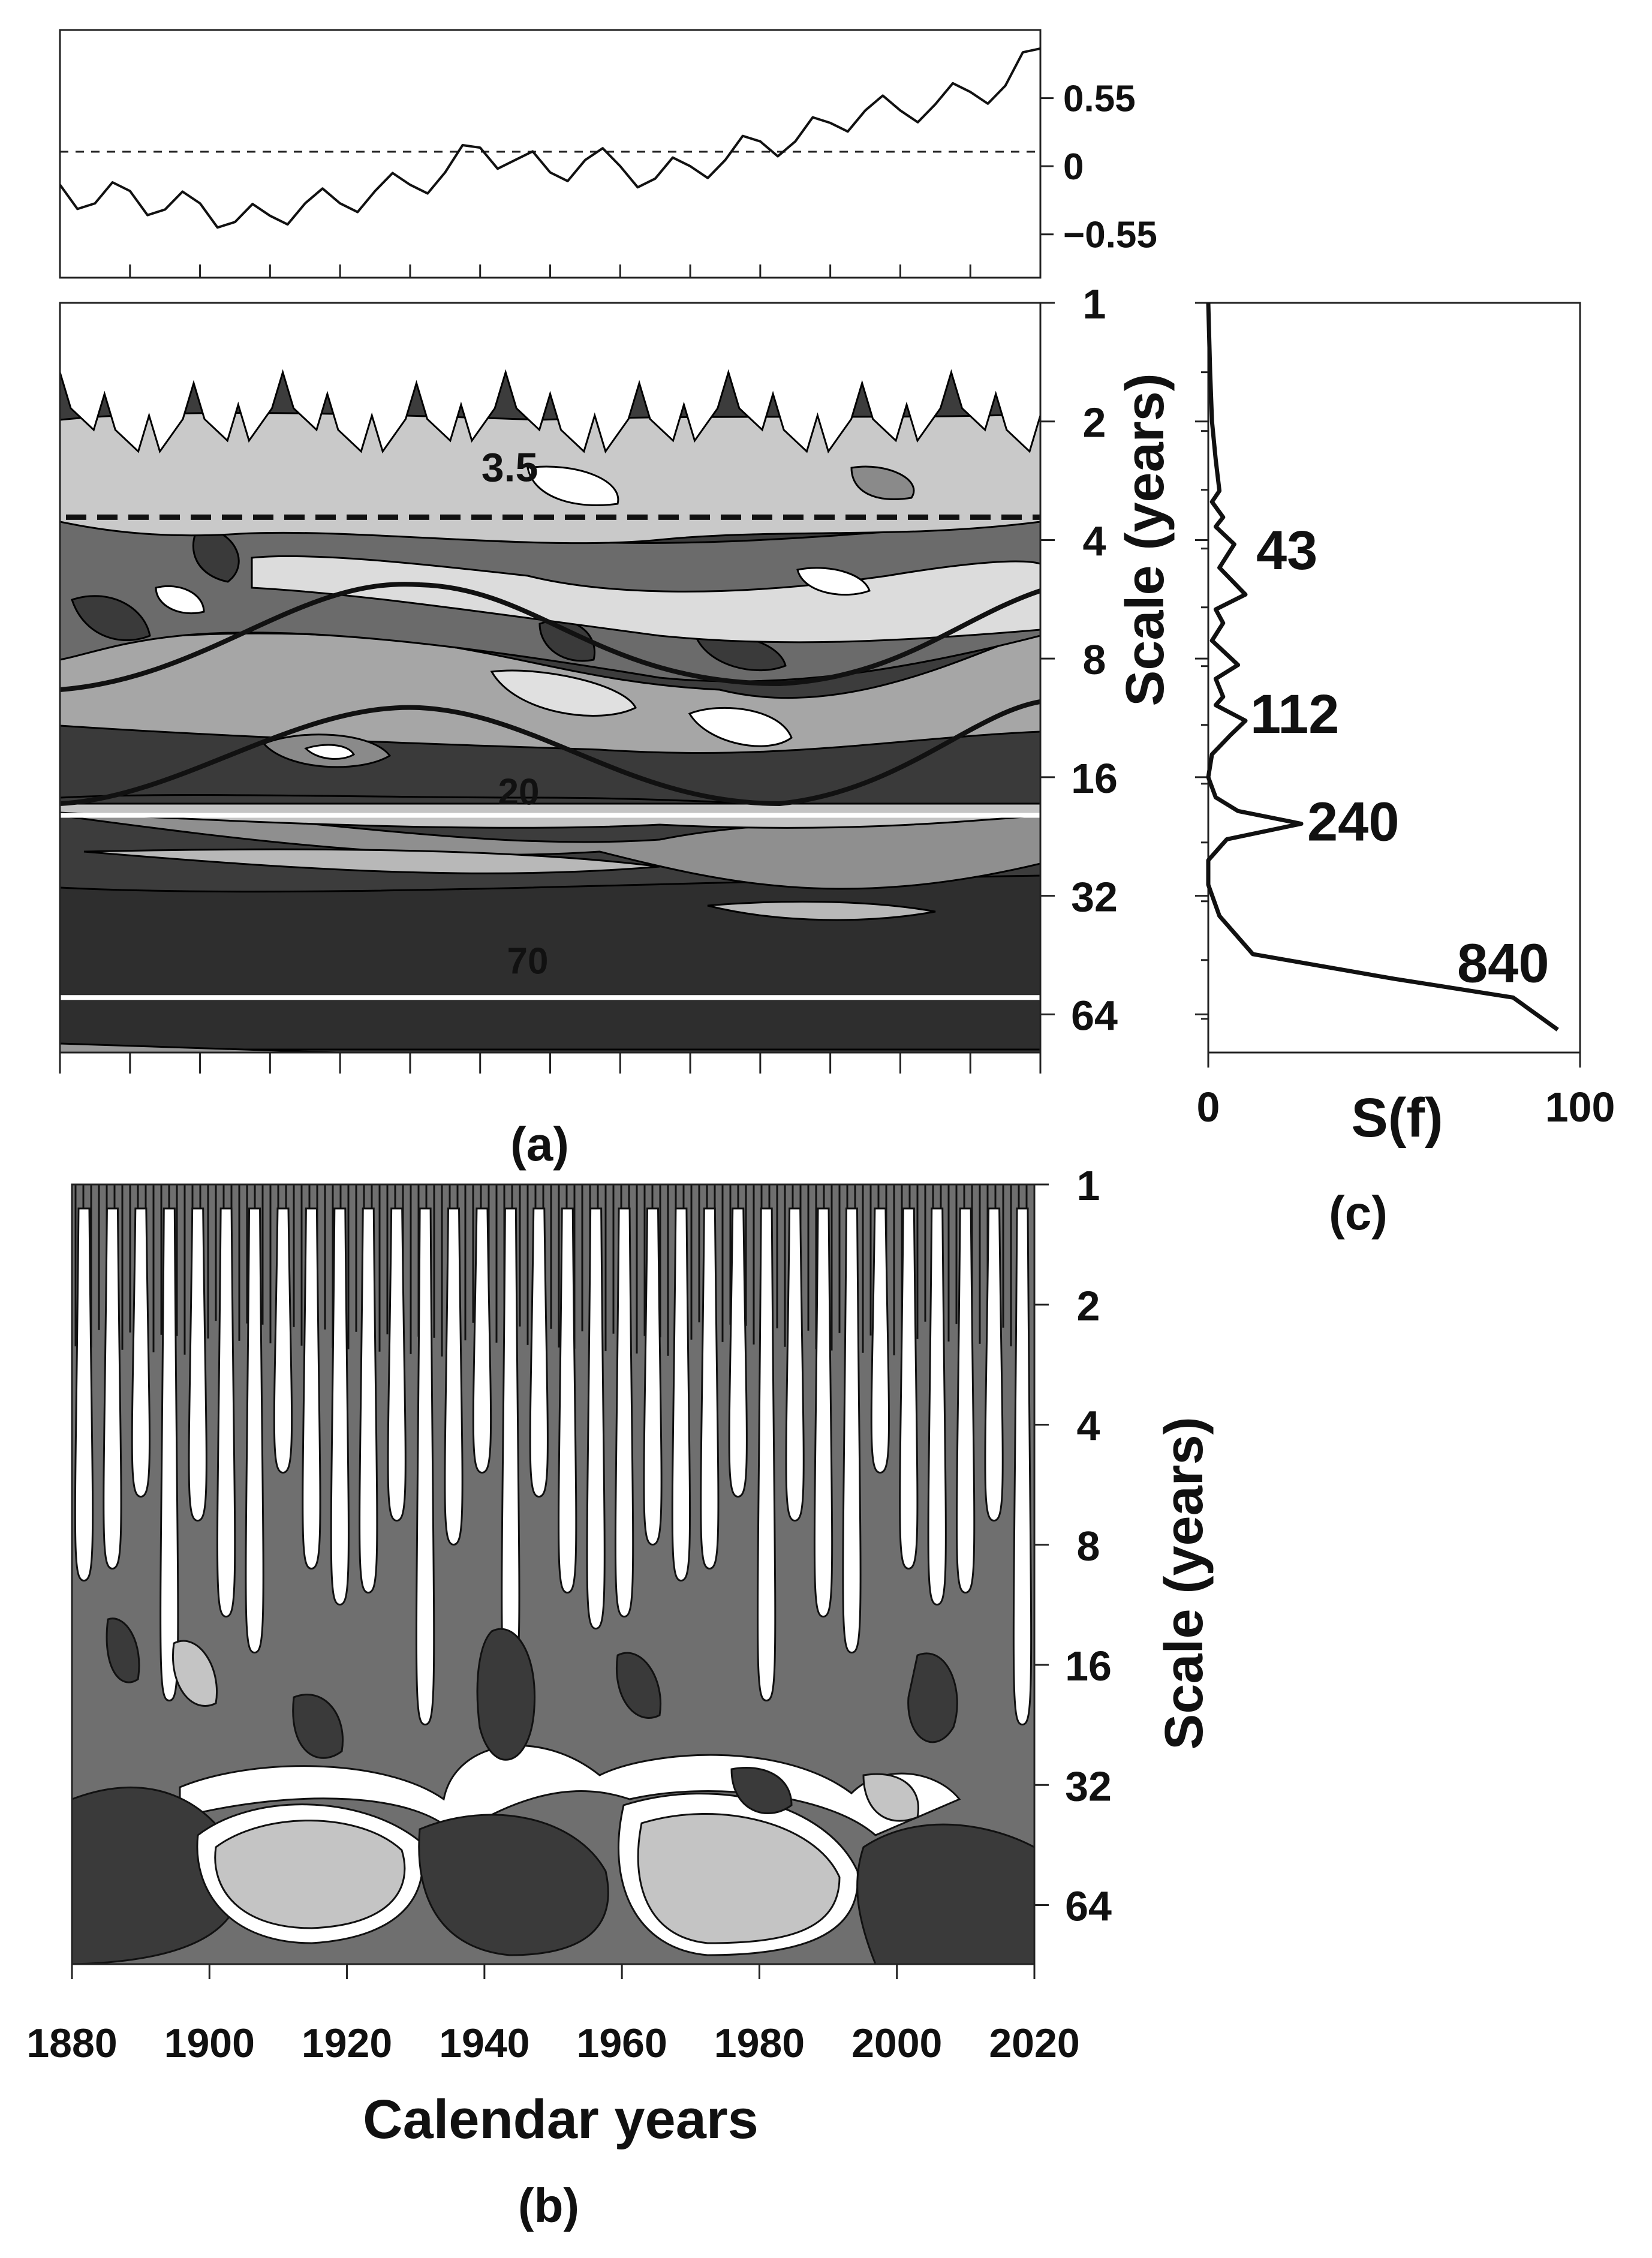 The height and width of the screenshot is (2258, 1652). Describe the element at coordinates (1098, 168) in the screenshot. I see `series-y-axis: 0.55 0 −0.55` at that location.